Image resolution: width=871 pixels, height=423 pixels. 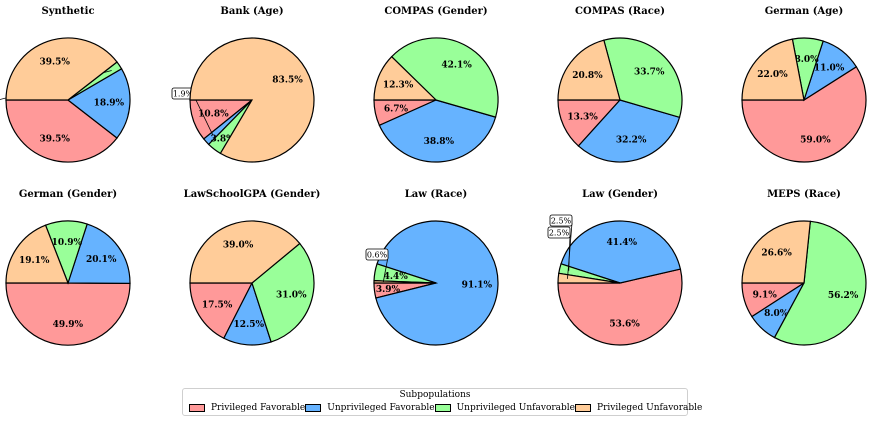 I want to click on chart-title: Synthetic, so click(x=67, y=11).